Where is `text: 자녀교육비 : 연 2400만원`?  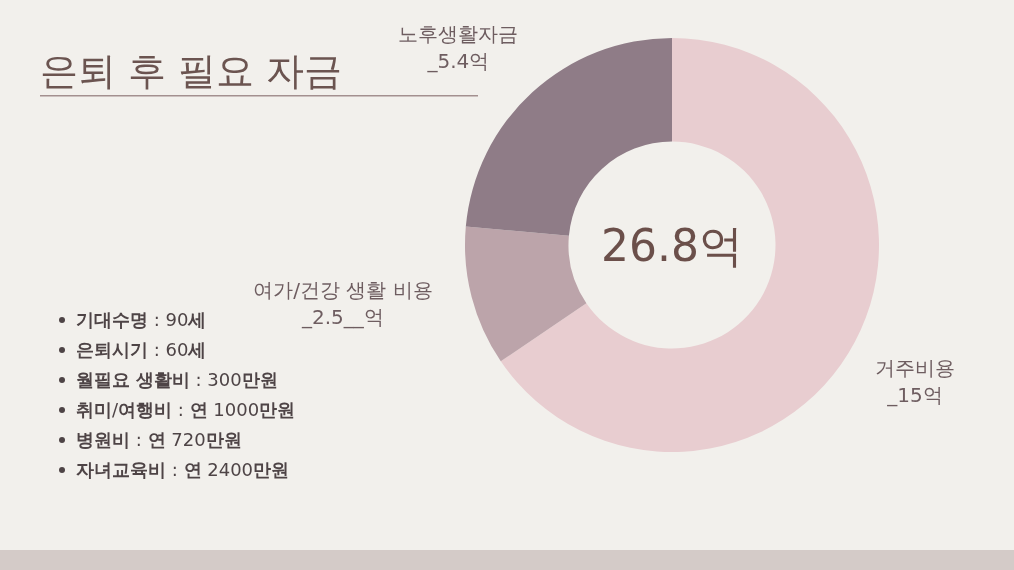
text: 자녀교육비 : 연 2400만원 is located at coordinates (183, 469).